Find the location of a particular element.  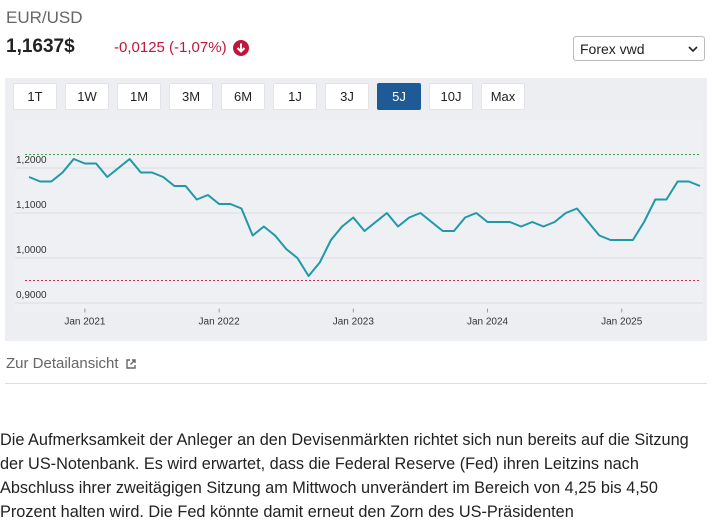

detail-link: Zur Detailansicht is located at coordinates (71, 363).